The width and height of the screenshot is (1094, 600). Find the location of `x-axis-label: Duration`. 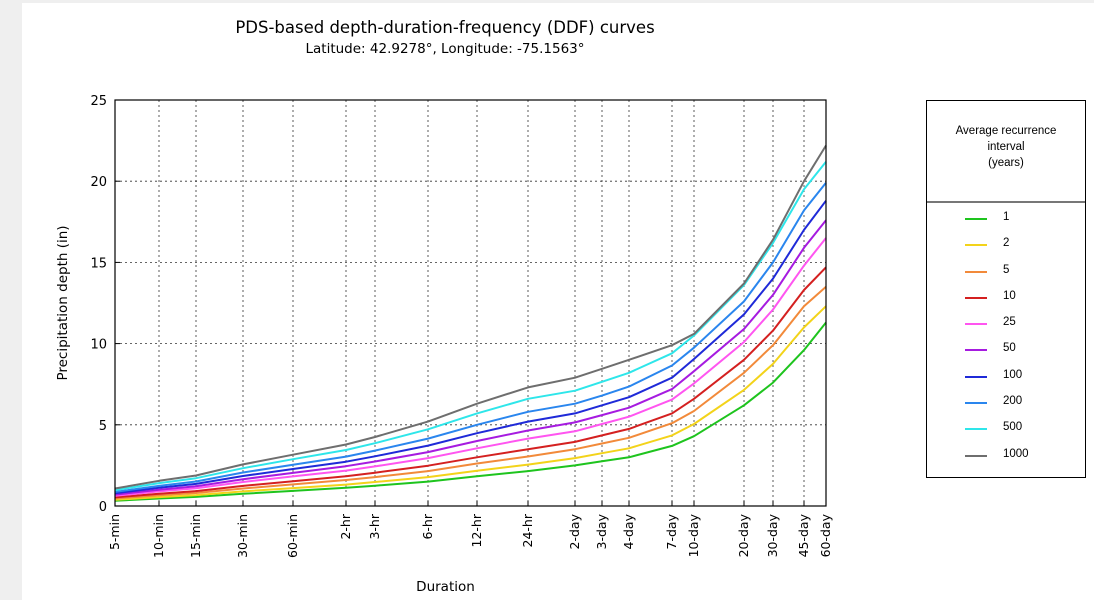

x-axis-label: Duration is located at coordinates (445, 587).